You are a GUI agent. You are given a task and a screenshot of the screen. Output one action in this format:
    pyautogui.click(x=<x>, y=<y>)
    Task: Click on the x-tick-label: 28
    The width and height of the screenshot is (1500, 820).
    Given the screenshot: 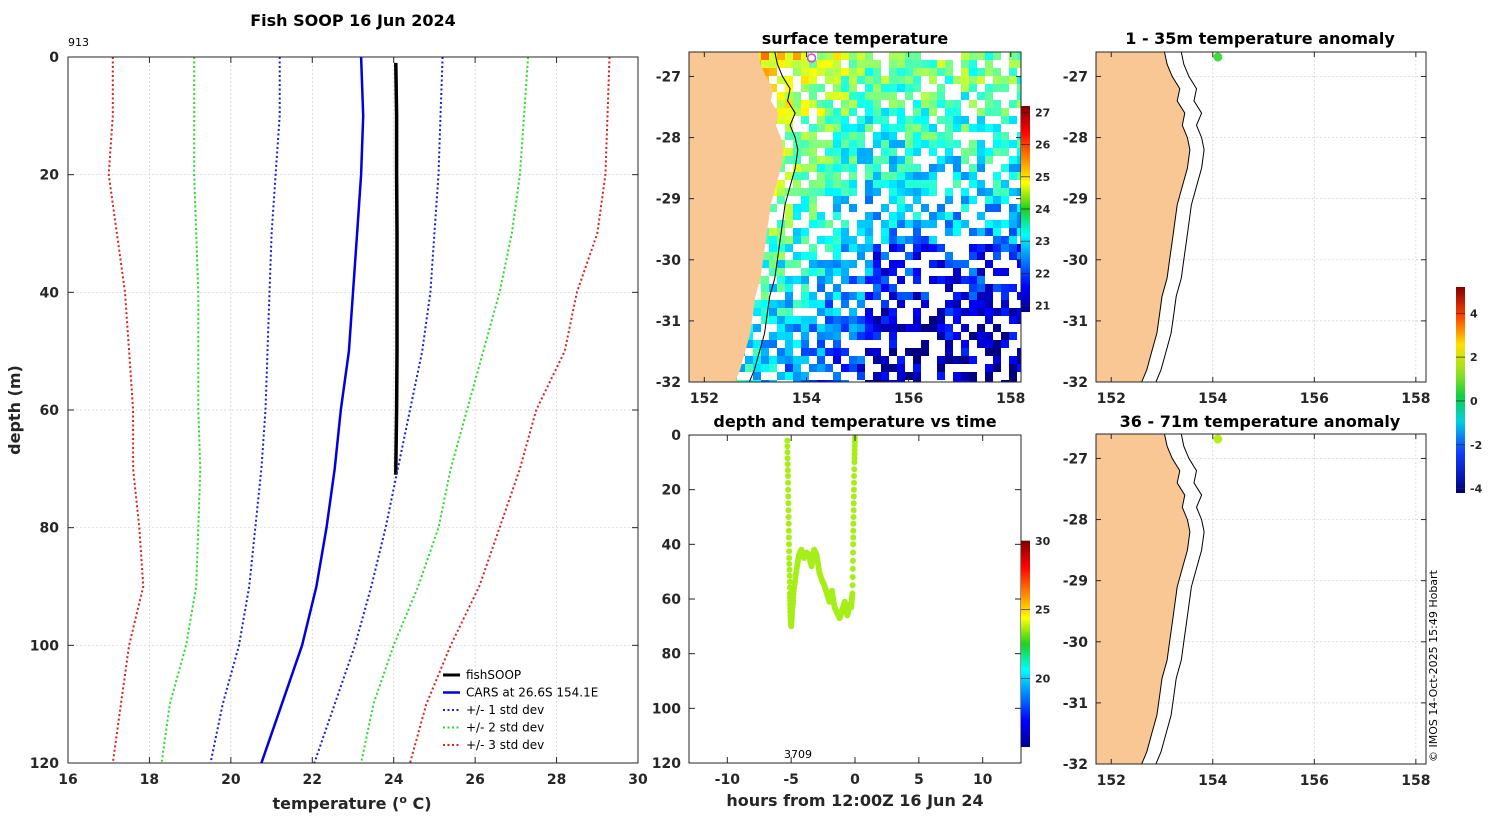 What is the action you would take?
    pyautogui.click(x=556, y=780)
    